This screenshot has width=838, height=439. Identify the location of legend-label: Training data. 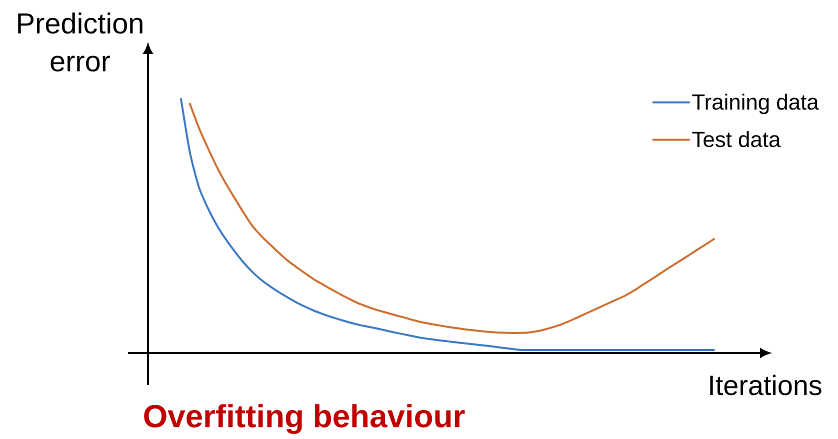
(755, 104).